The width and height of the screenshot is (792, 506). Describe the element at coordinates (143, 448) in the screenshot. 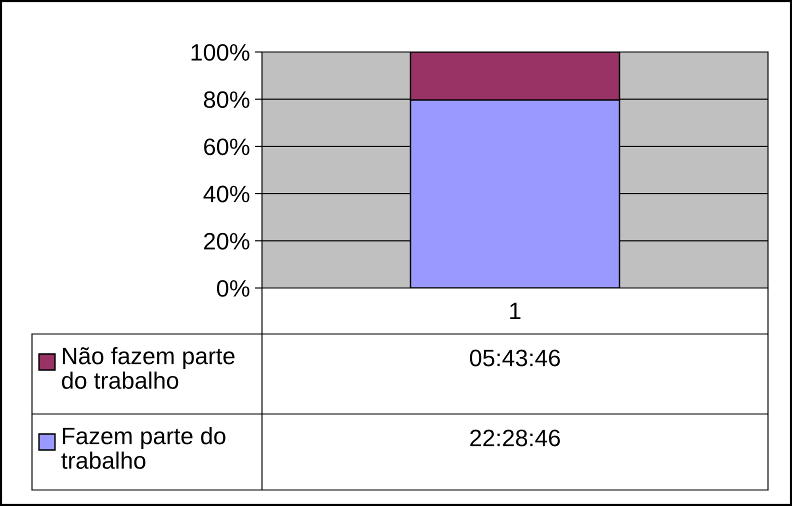

I see `legend-label: Fazem parte do trabalho` at that location.